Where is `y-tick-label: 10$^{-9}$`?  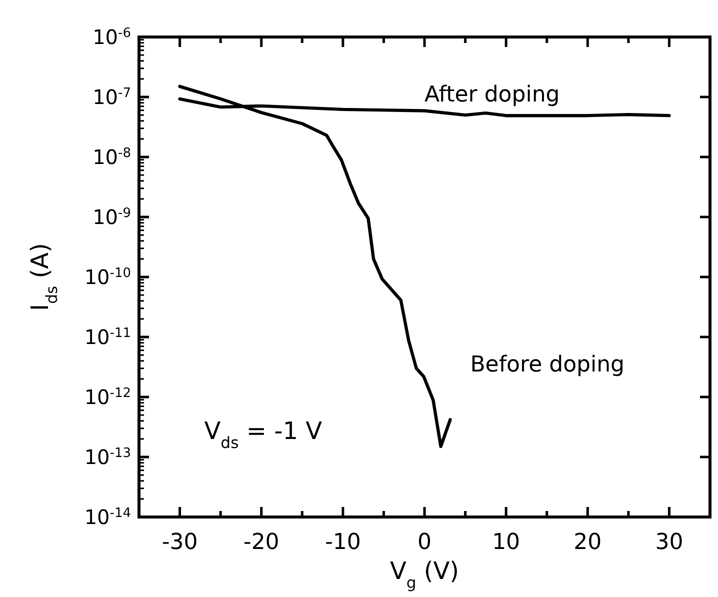 y-tick-label: 10$^{-9}$ is located at coordinates (111, 217).